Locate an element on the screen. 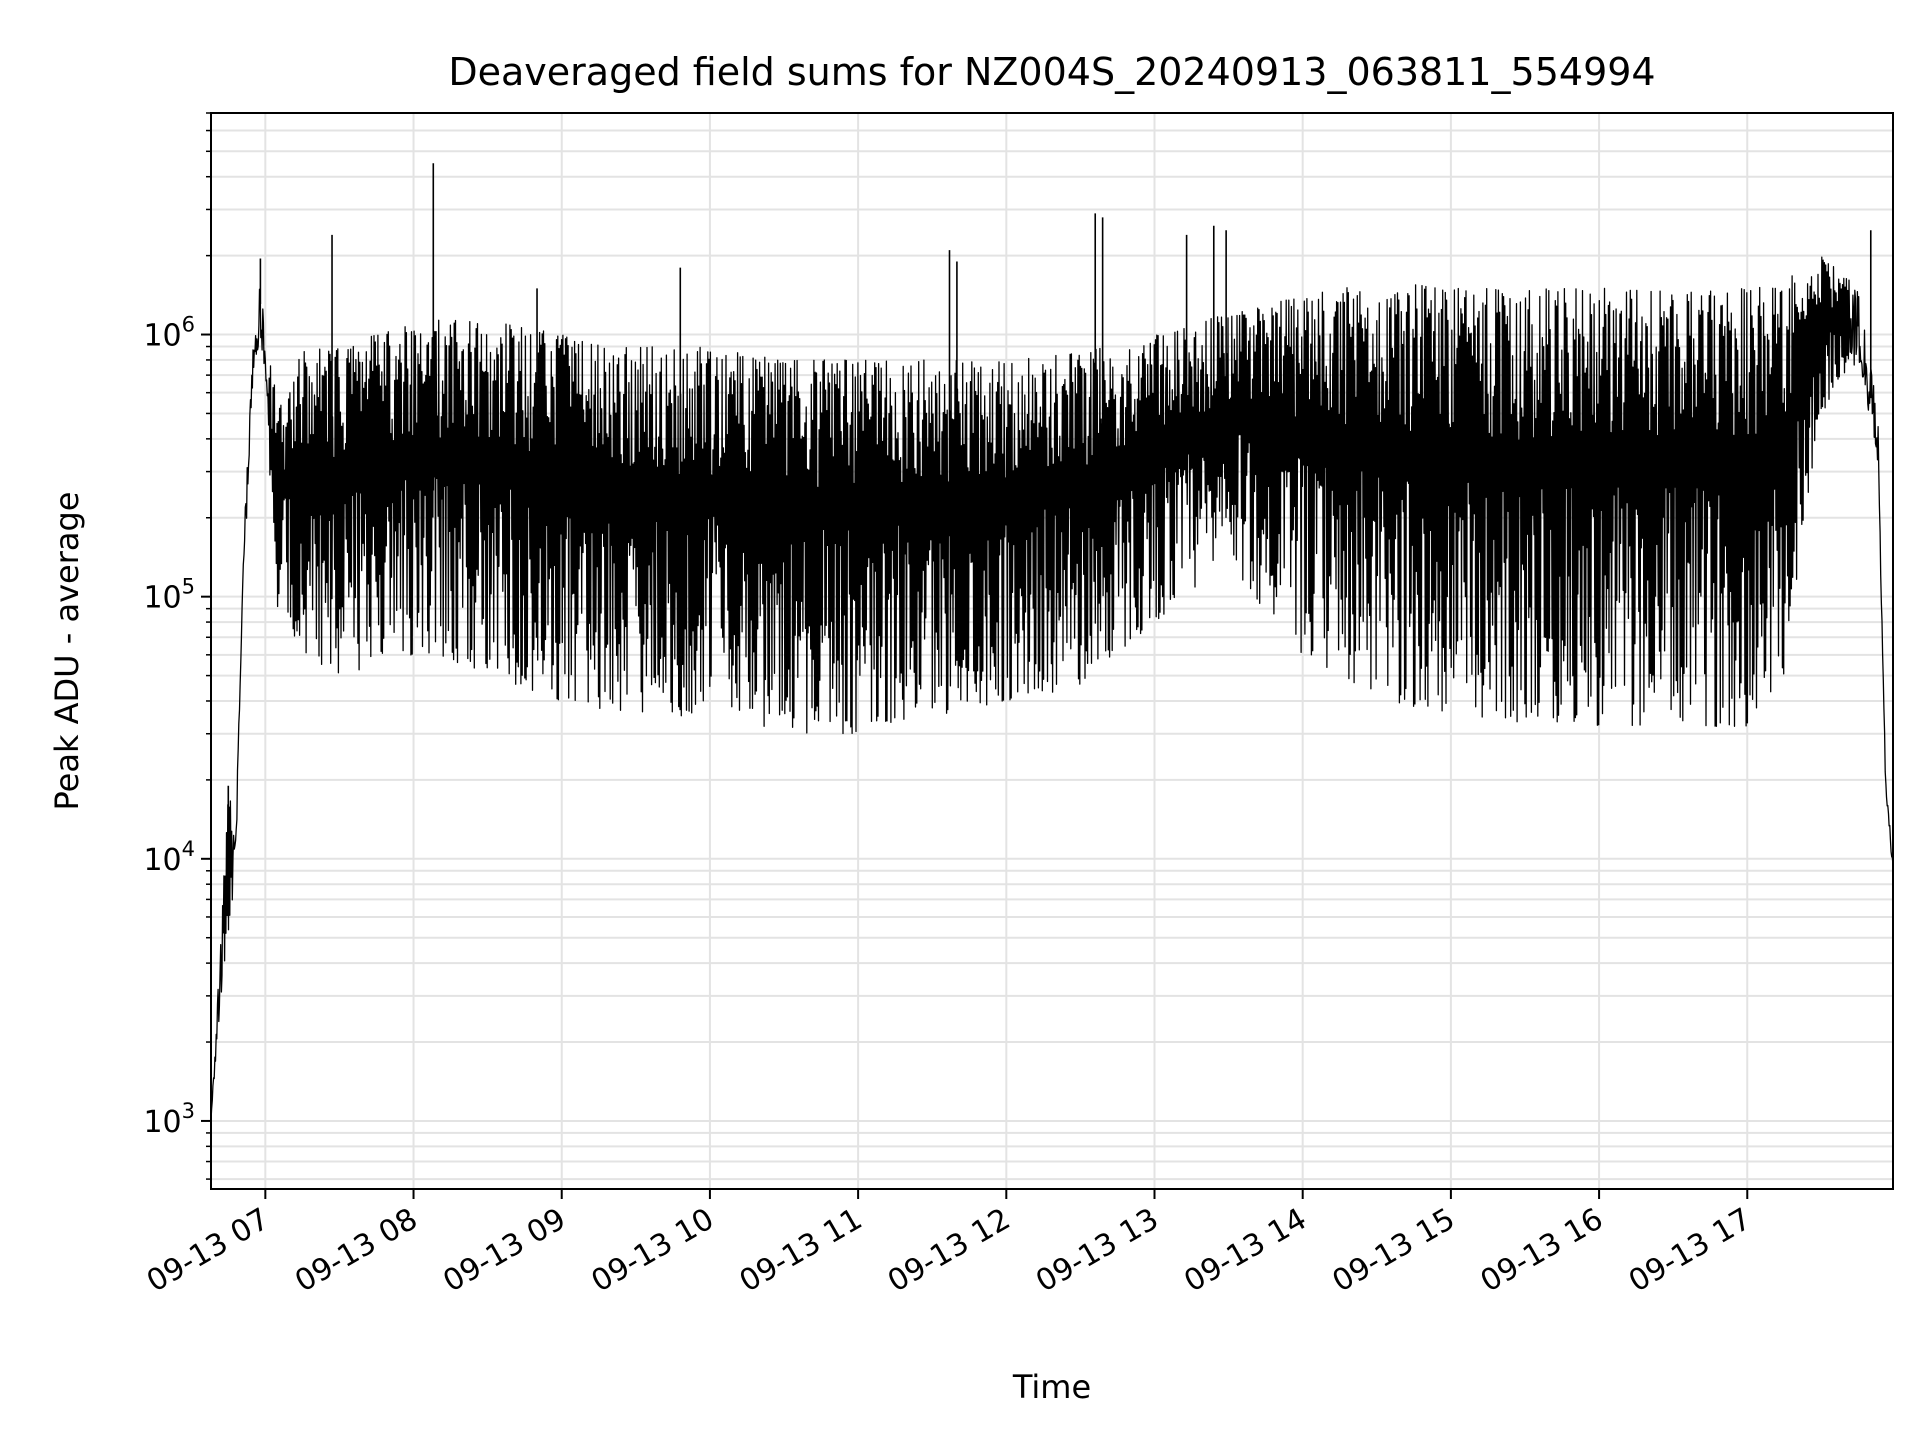  y-tick-label: 10⁵ is located at coordinates (169, 595).